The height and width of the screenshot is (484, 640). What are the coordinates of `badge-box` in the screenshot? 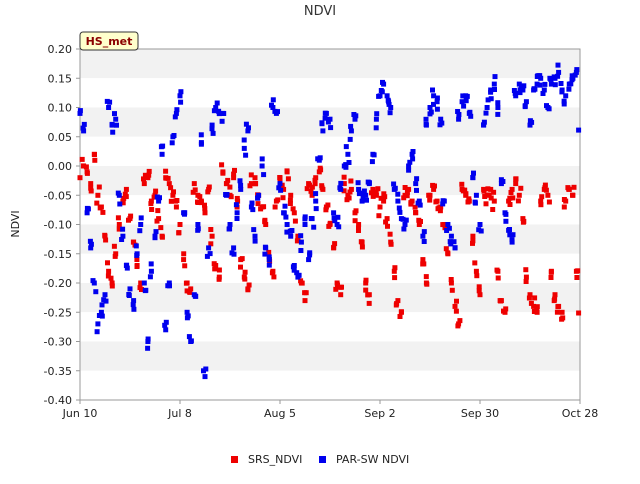 It's located at (109, 41).